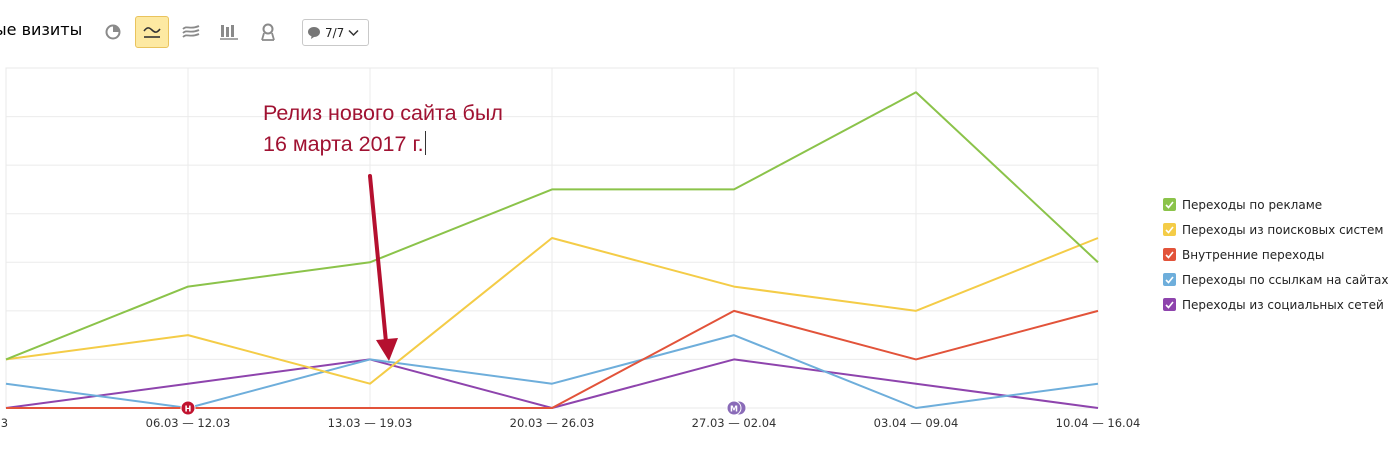 This screenshot has height=459, width=1388. I want to click on chevron-down-icon, so click(353, 32).